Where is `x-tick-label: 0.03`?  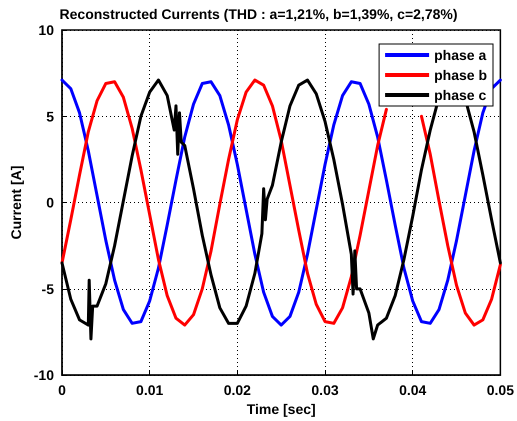
x-tick-label: 0.03 is located at coordinates (325, 390).